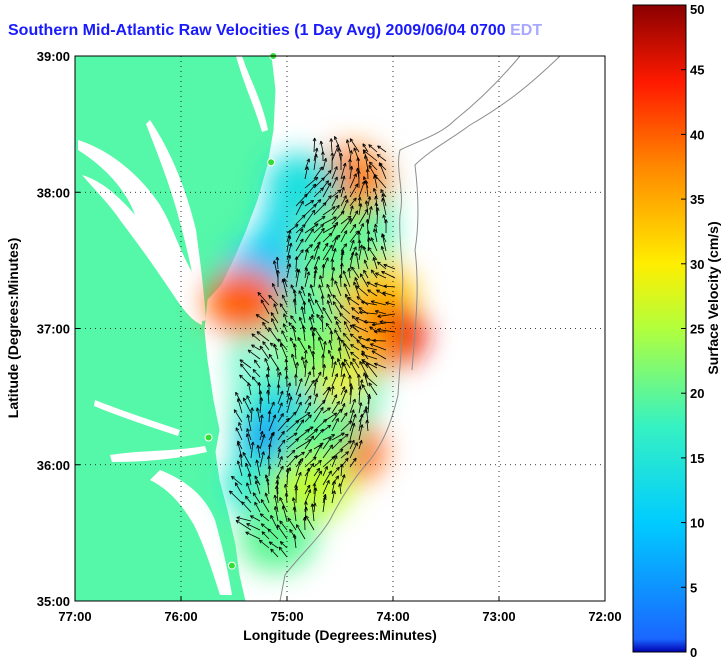  Describe the element at coordinates (191, 532) in the screenshot. I see `pamlico-sound` at that location.